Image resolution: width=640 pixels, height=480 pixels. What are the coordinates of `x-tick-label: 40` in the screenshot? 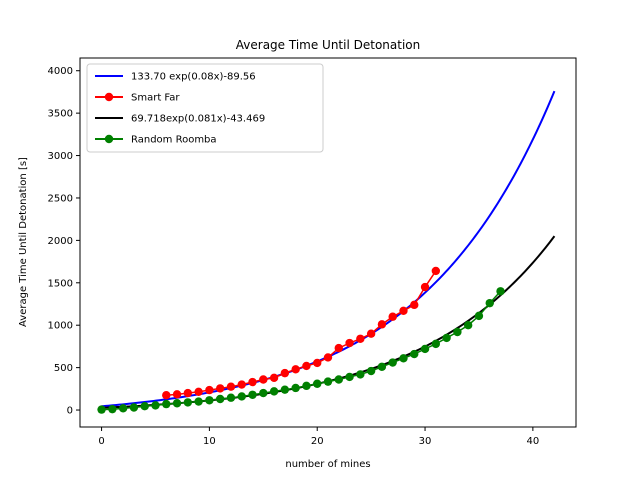 It's located at (533, 441).